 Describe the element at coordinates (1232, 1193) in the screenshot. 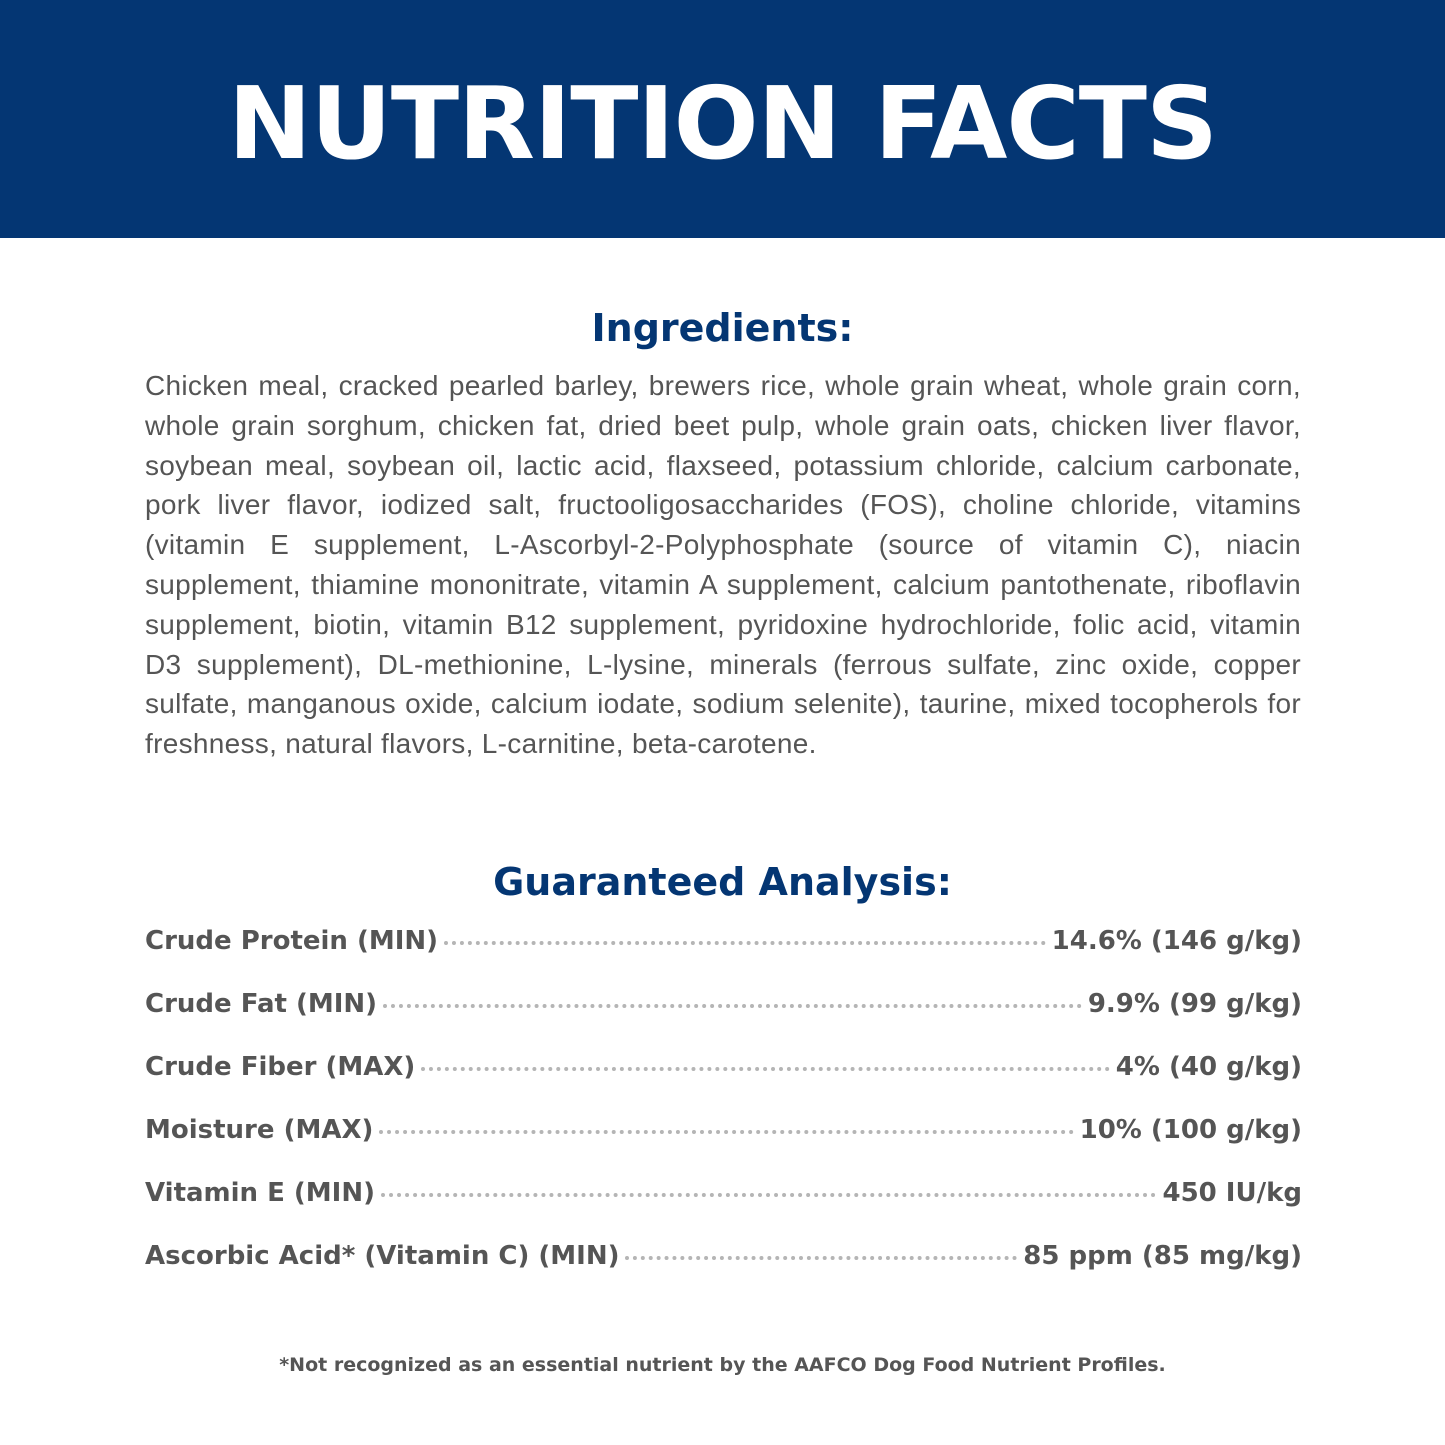

I see `nutrient-value: 450 IU/kg` at that location.